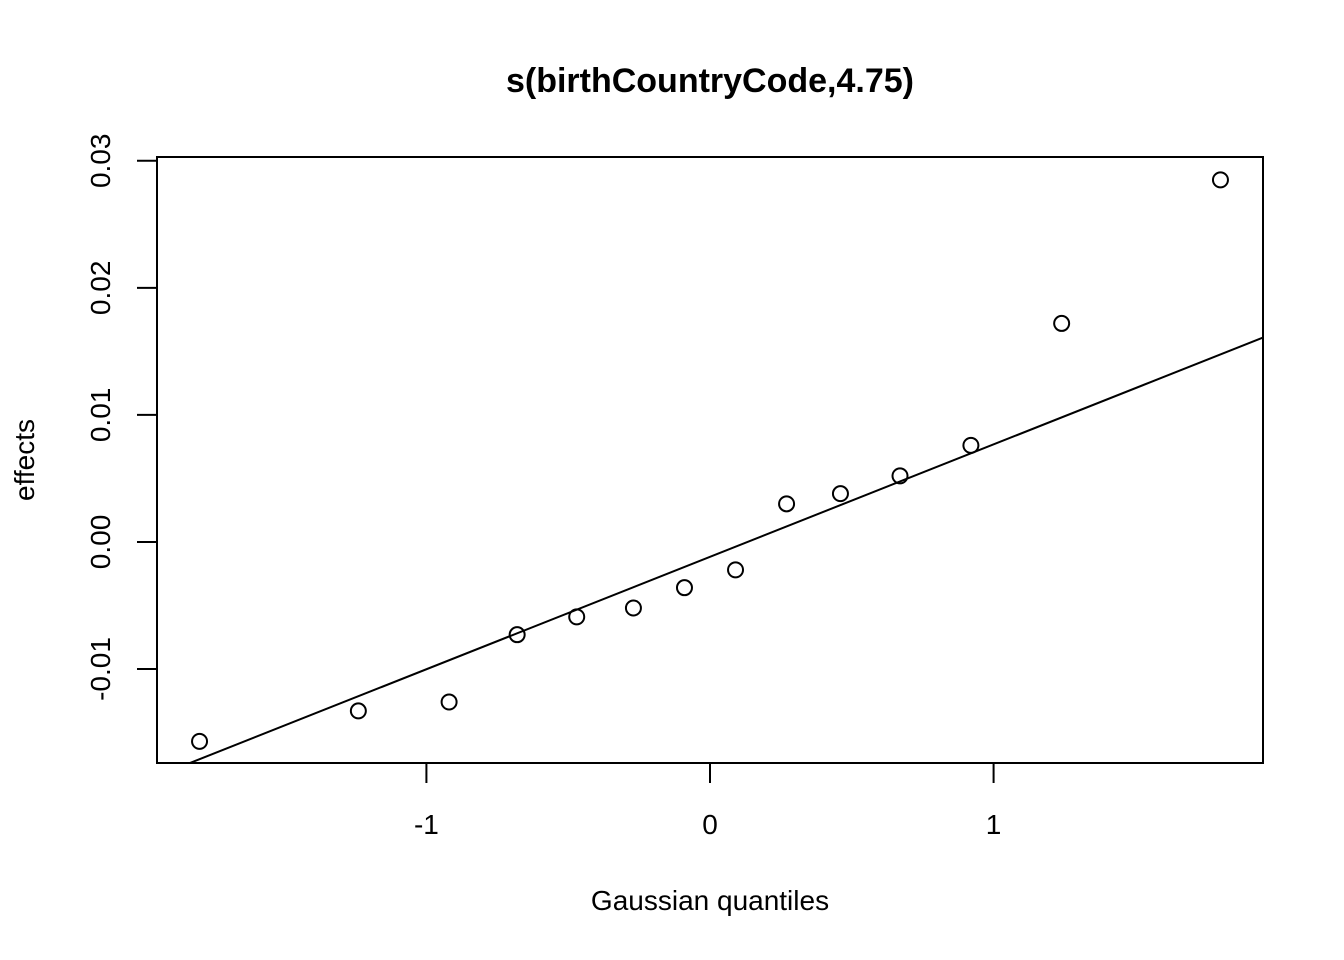 The image size is (1344, 960). What do you see at coordinates (426, 824) in the screenshot?
I see `x-tick-label-1: -1` at bounding box center [426, 824].